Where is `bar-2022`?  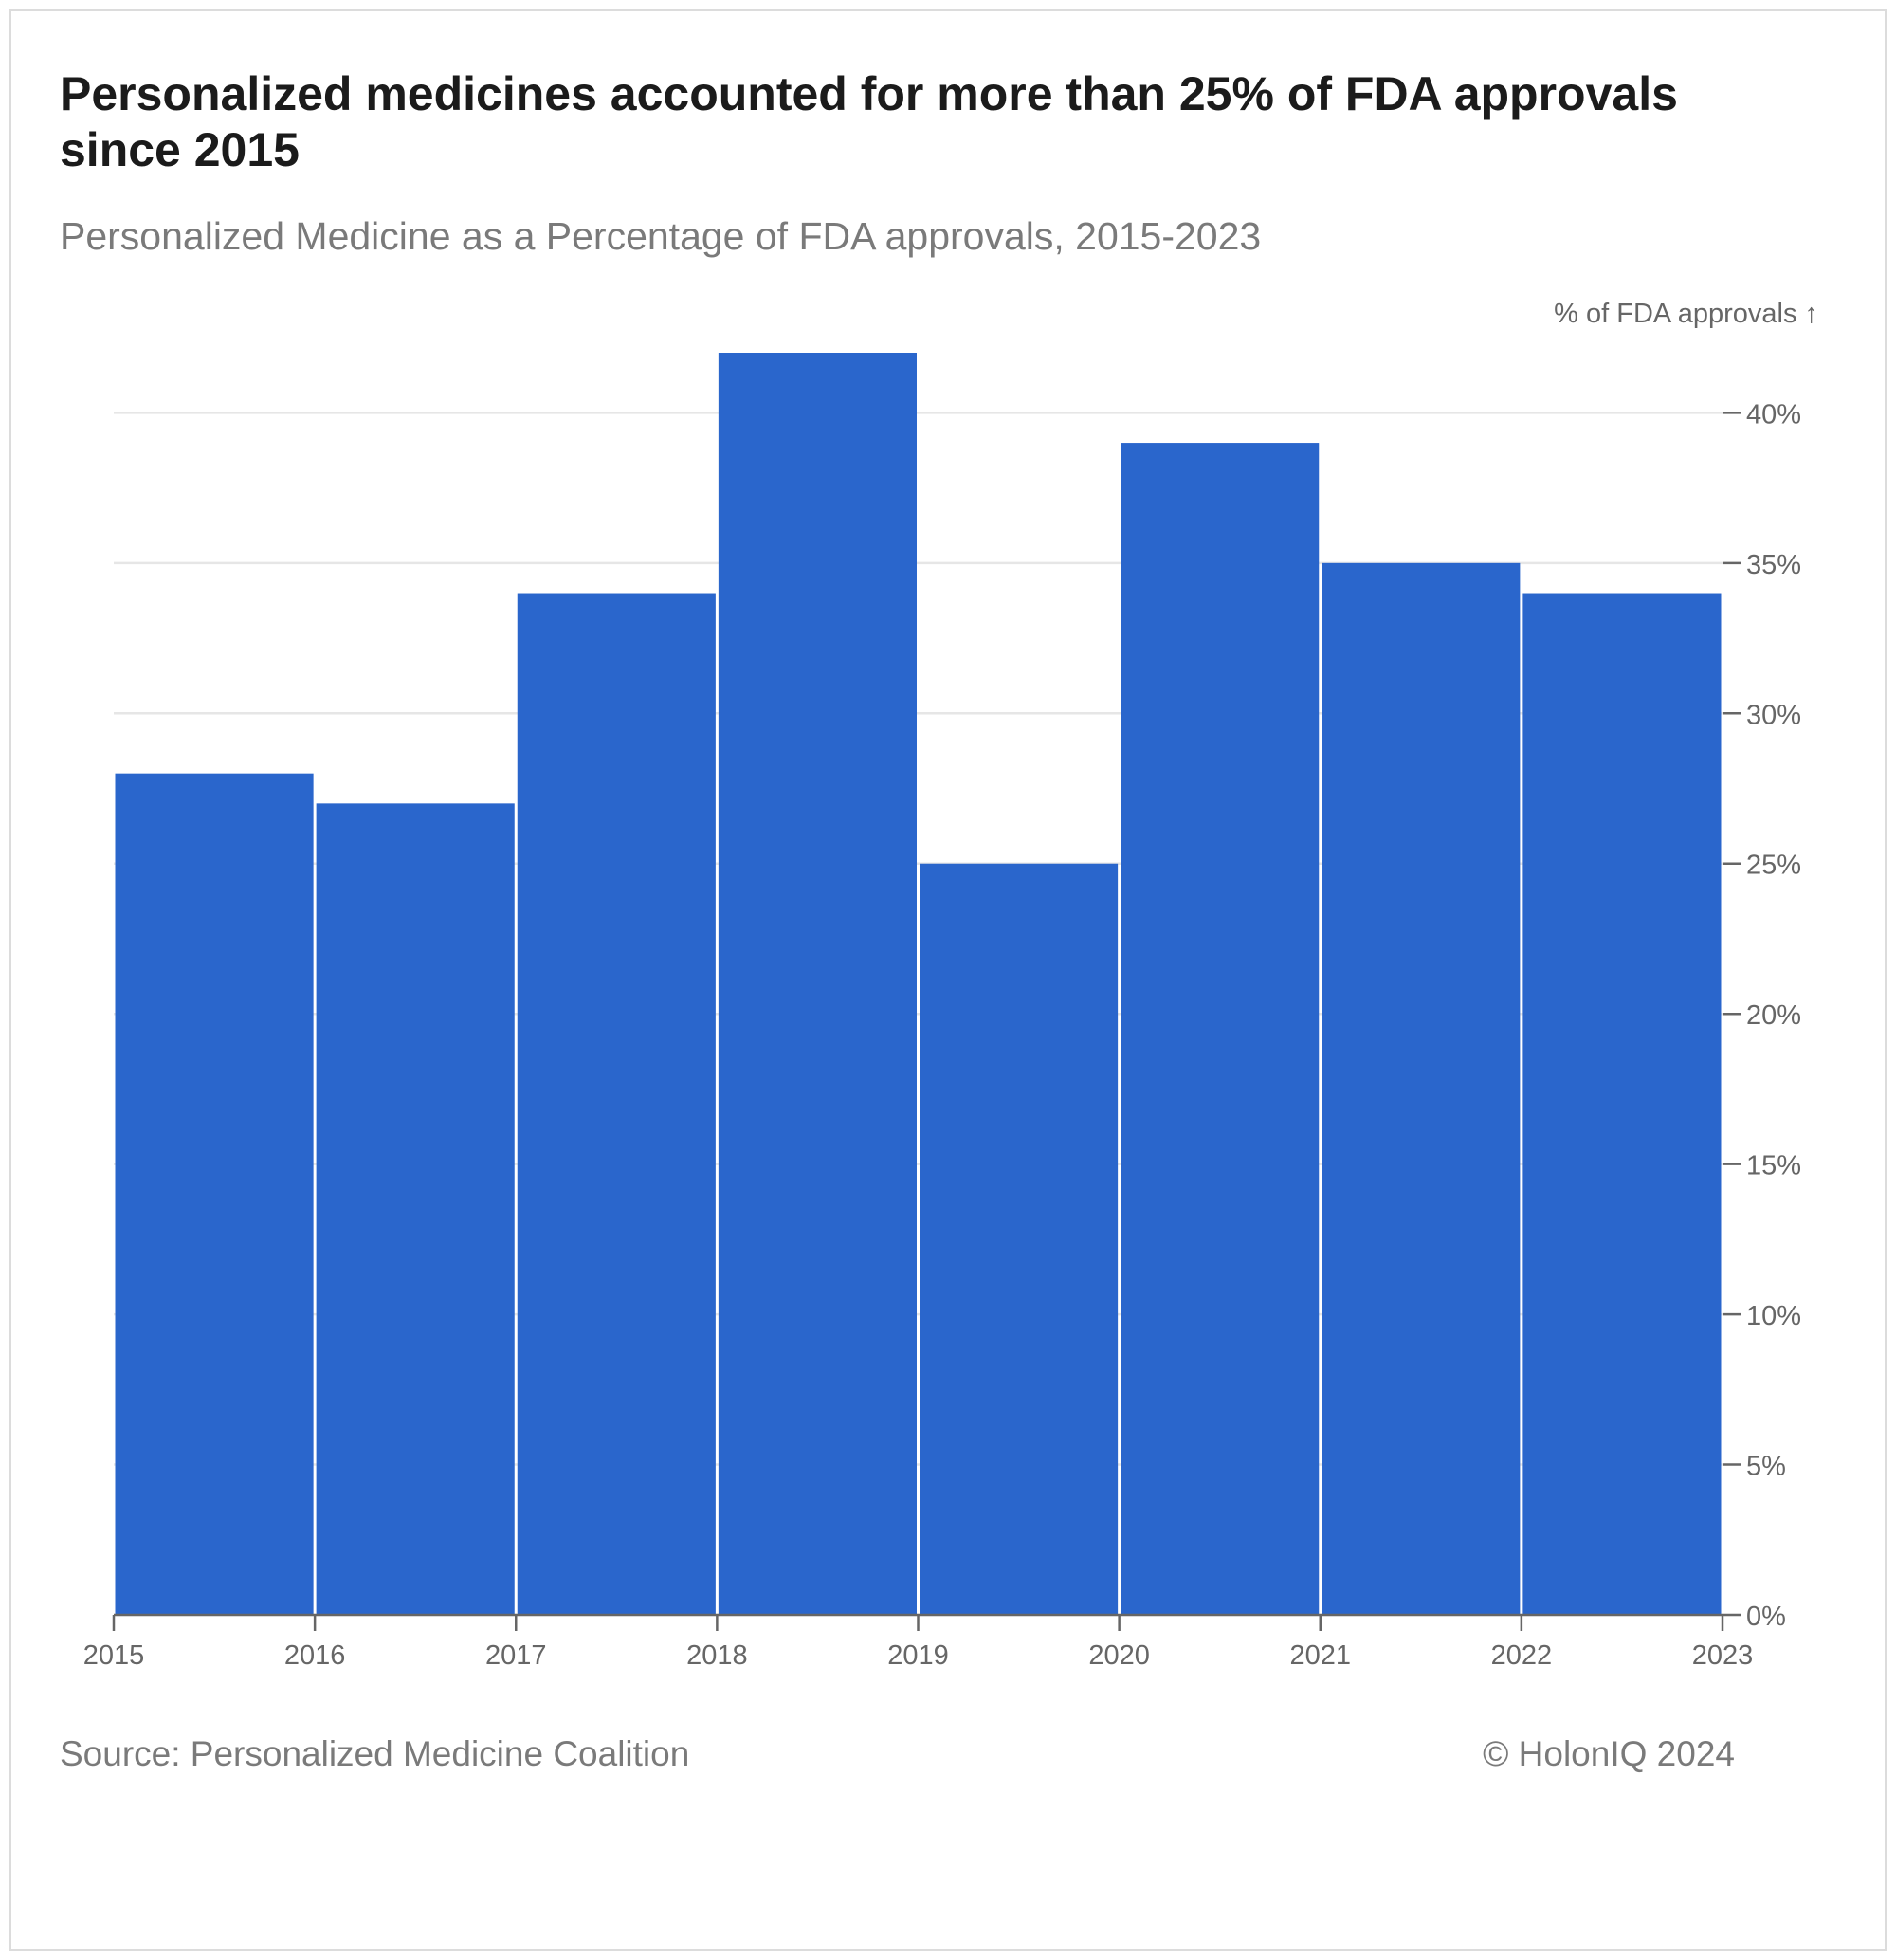 bar-2022 is located at coordinates (1622, 1104).